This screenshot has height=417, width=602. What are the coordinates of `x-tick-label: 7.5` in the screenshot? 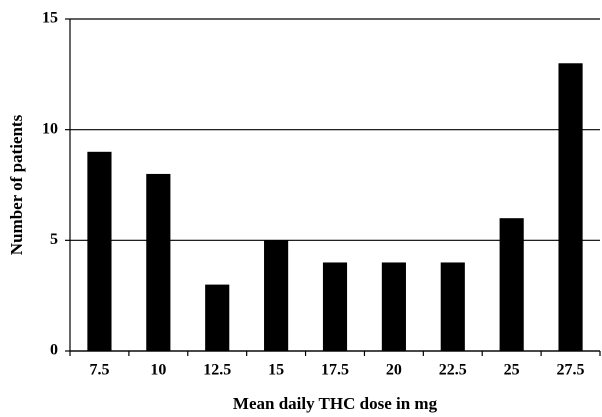 It's located at (99, 370).